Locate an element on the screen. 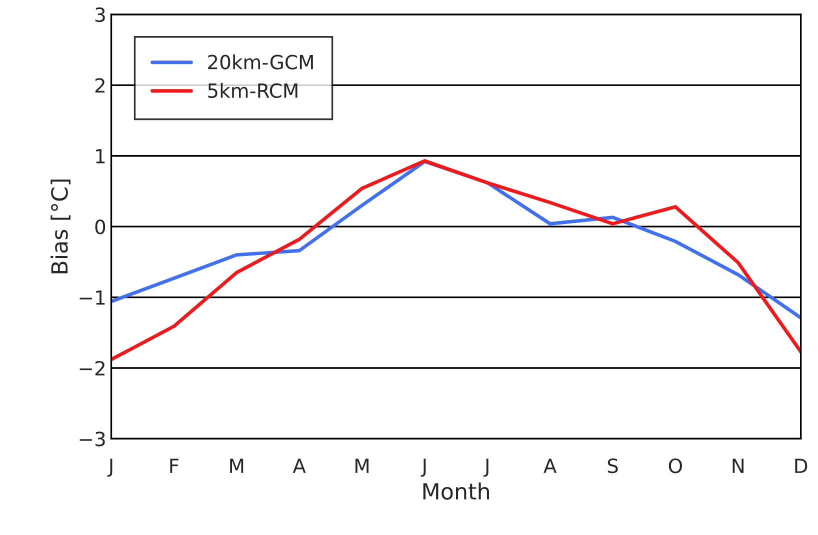 The width and height of the screenshot is (818, 535). legend-label: 5km-RCM is located at coordinates (253, 90).